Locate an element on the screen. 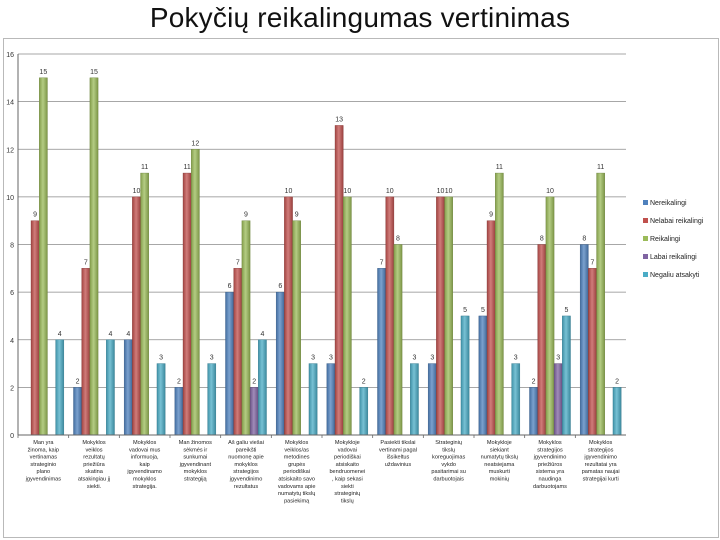 The height and width of the screenshot is (540, 720). data-label: 6 is located at coordinates (280, 286).